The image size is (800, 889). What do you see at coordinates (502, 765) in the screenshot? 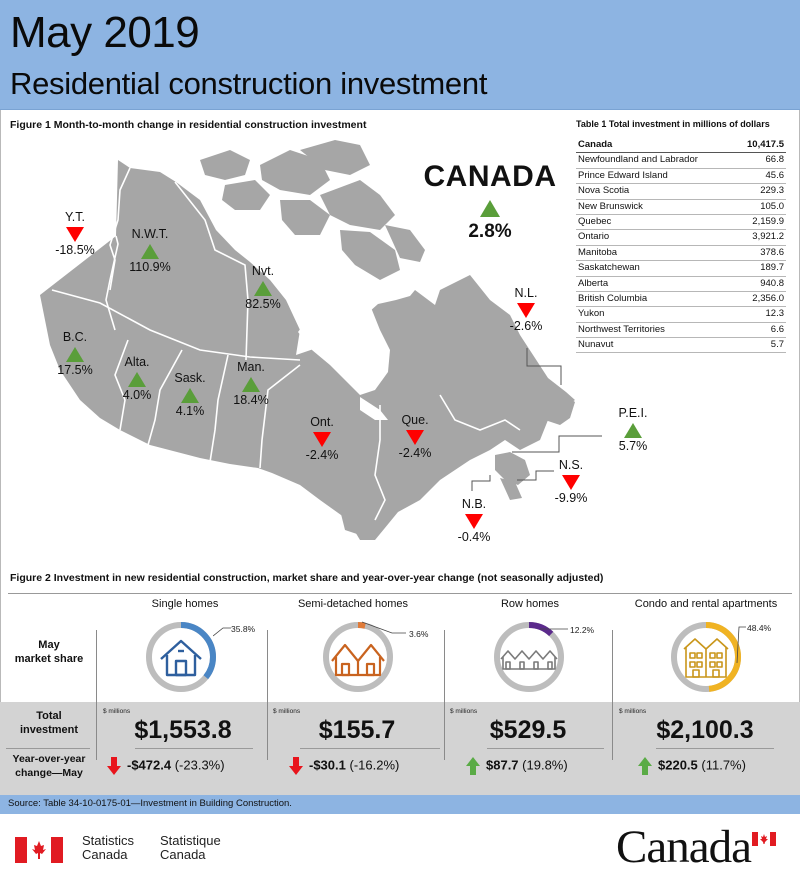
I see `yoy-amount: $87.7` at bounding box center [502, 765].